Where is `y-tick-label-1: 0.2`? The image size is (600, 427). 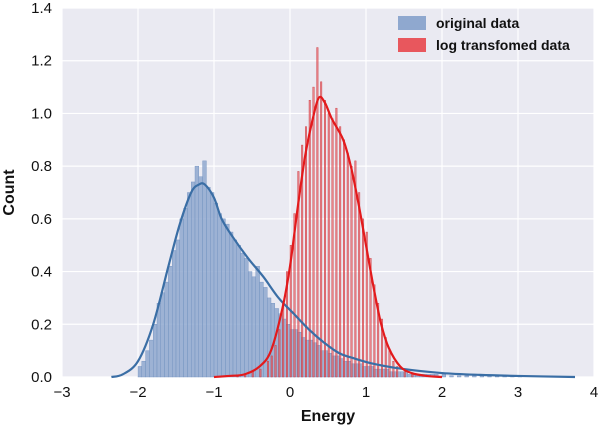
y-tick-label-1: 0.2 is located at coordinates (41, 324).